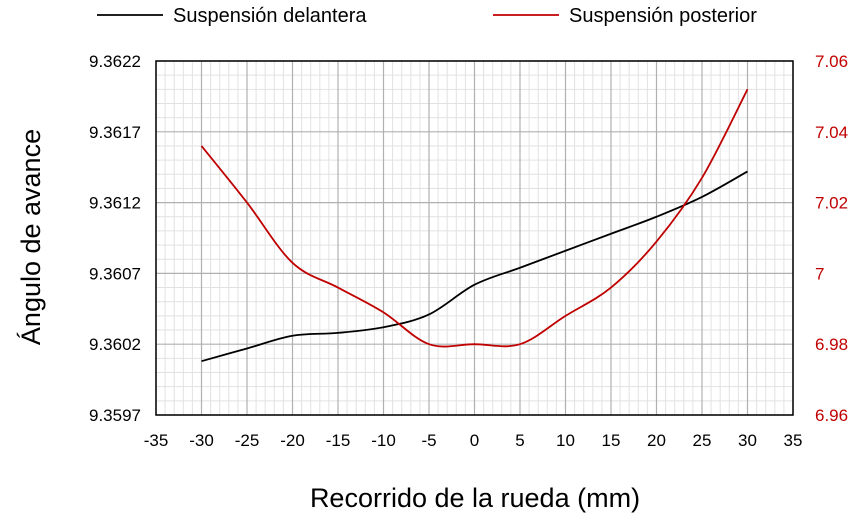 Image resolution: width=857 pixels, height=519 pixels. Describe the element at coordinates (831, 61) in the screenshot. I see `right-y-tick-label: 7.06` at that location.